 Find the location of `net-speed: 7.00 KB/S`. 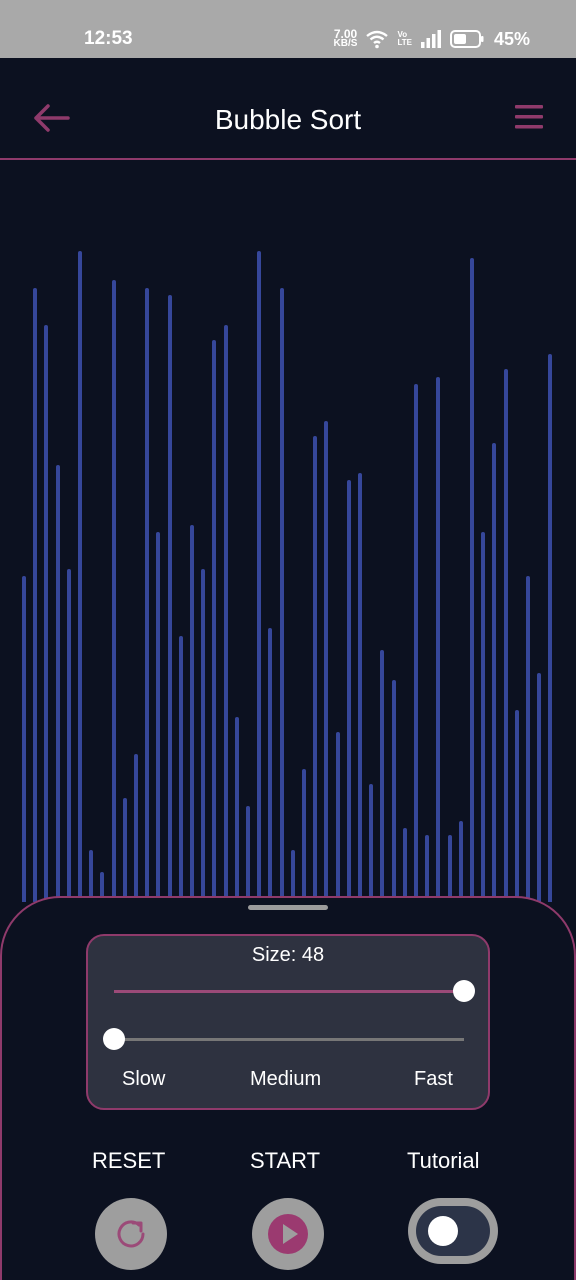

net-speed: 7.00 KB/S is located at coordinates (345, 38).